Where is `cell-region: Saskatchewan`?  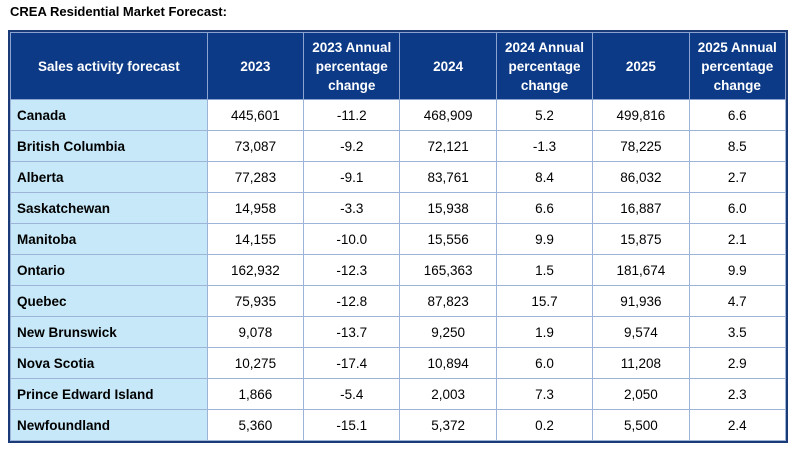
cell-region: Saskatchewan is located at coordinates (109, 208).